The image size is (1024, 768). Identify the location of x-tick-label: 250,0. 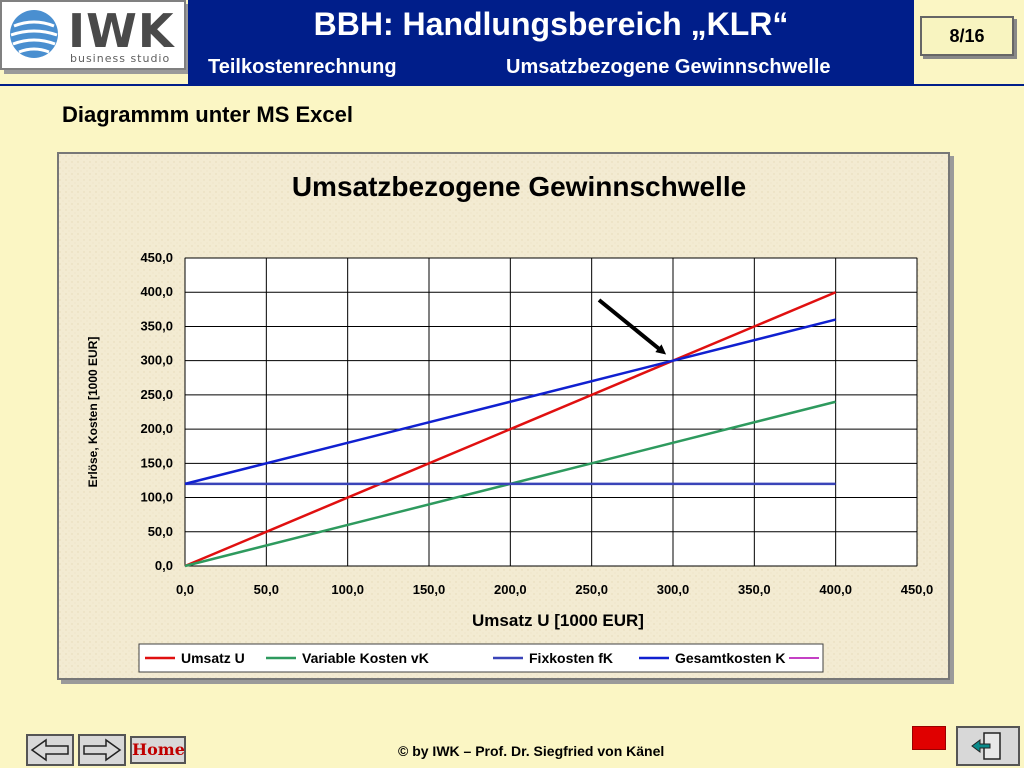
(591, 589).